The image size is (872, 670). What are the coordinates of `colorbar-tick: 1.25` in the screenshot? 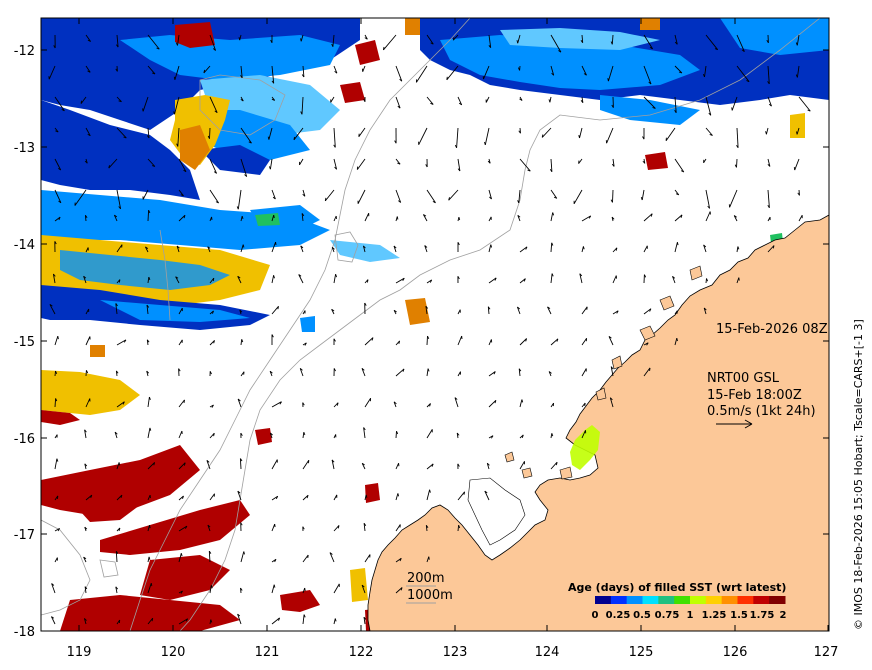 It's located at (714, 615).